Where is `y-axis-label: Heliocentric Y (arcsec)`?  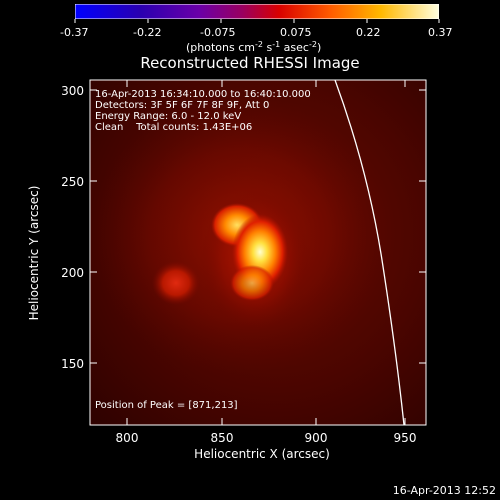
y-axis-label: Heliocentric Y (arcsec) is located at coordinates (34, 253).